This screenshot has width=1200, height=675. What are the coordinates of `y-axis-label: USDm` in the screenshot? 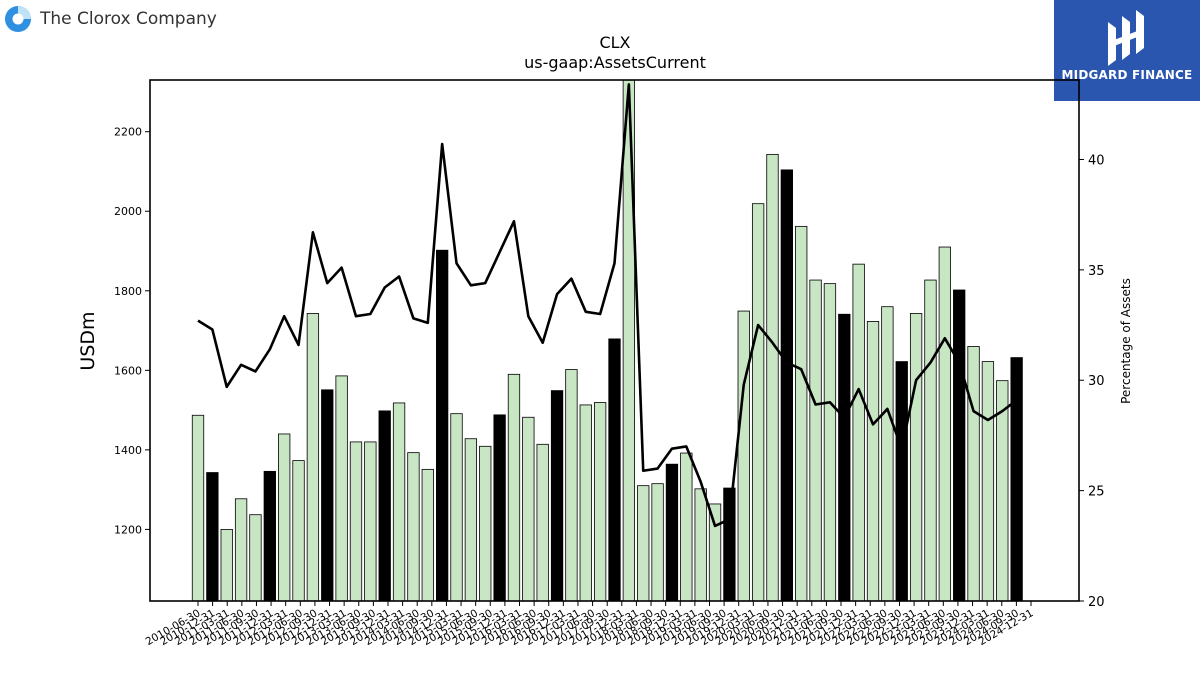 It's located at (88, 340).